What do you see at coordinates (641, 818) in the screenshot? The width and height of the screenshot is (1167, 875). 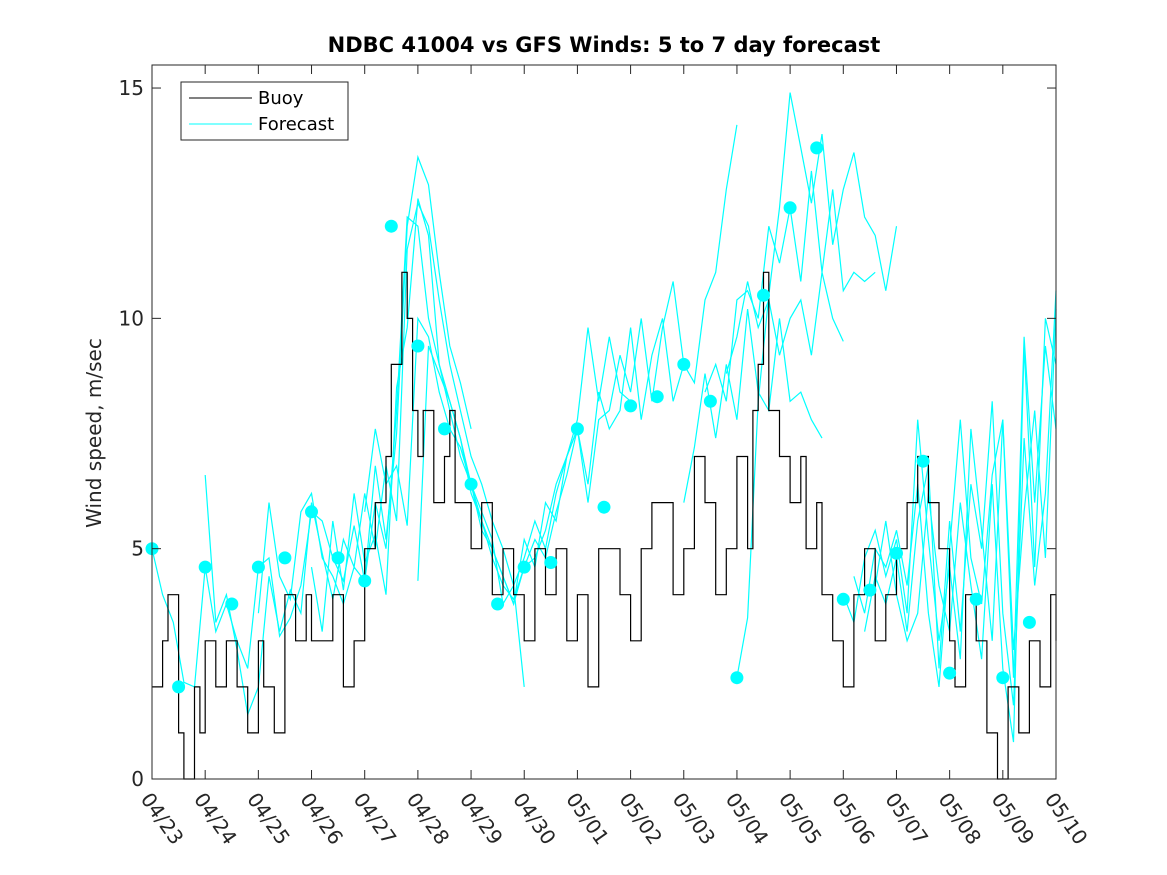 I see `x-tick-label: 05/02` at bounding box center [641, 818].